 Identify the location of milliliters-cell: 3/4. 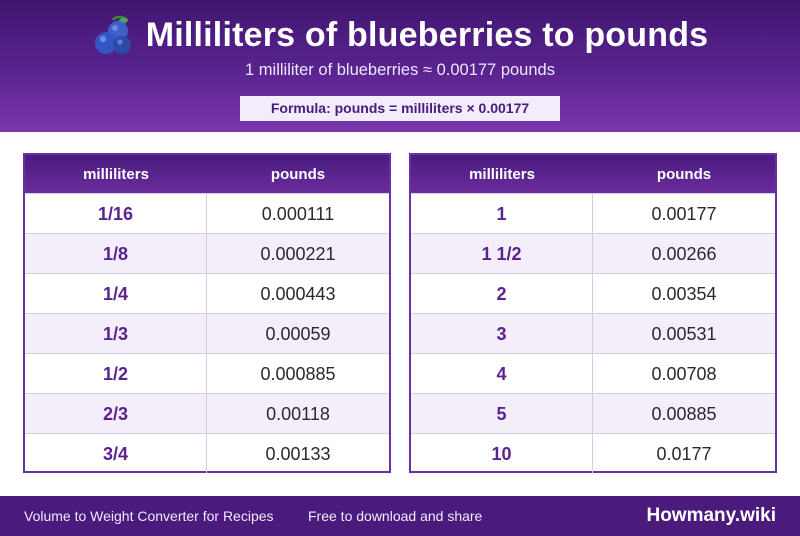
(116, 453).